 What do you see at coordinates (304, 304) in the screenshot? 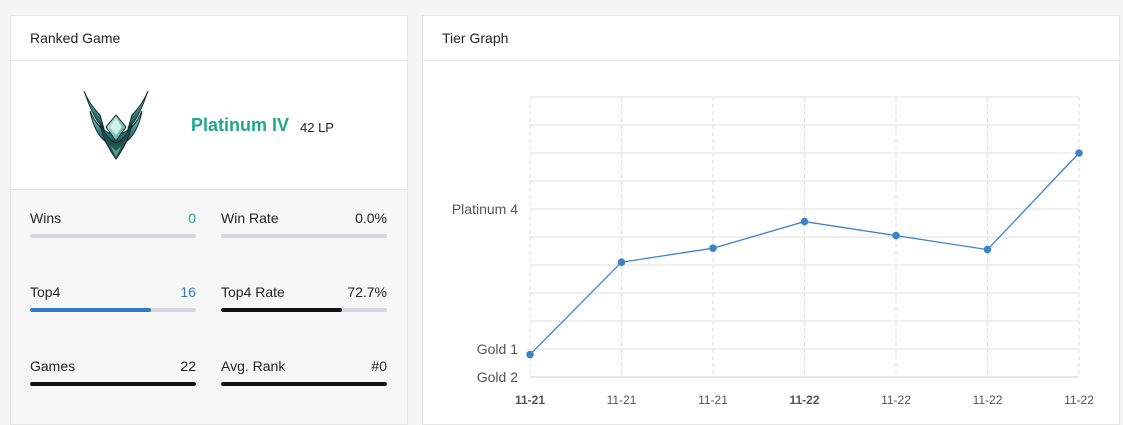
I see `stat-top4-rate: Top4 Rate 72.7%` at bounding box center [304, 304].